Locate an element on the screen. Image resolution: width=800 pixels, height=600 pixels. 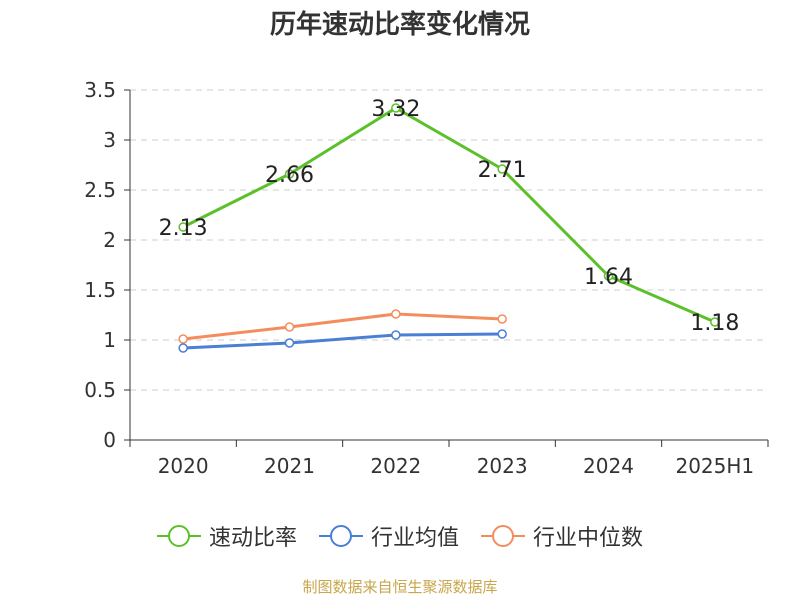
legend-item-industry-median: 行业中位数 is located at coordinates (562, 536).